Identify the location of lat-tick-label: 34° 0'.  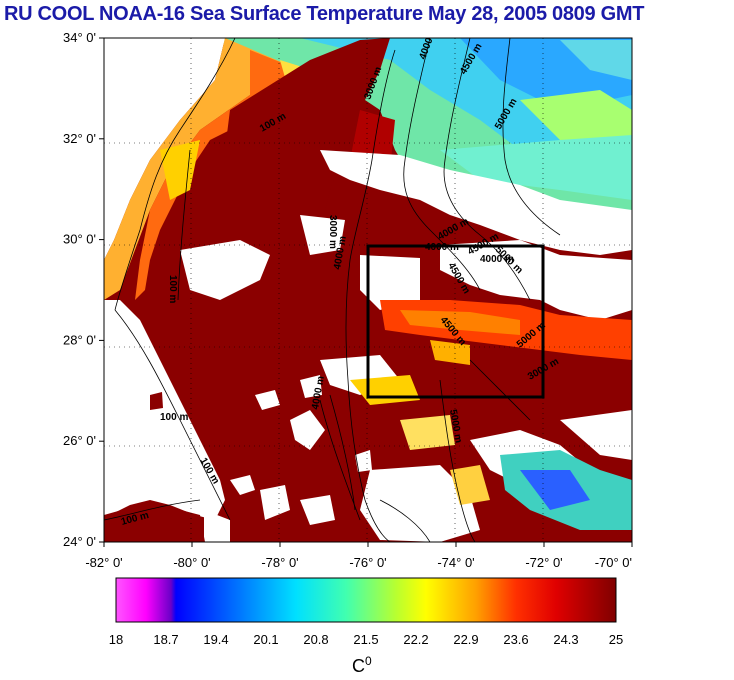
(79, 37).